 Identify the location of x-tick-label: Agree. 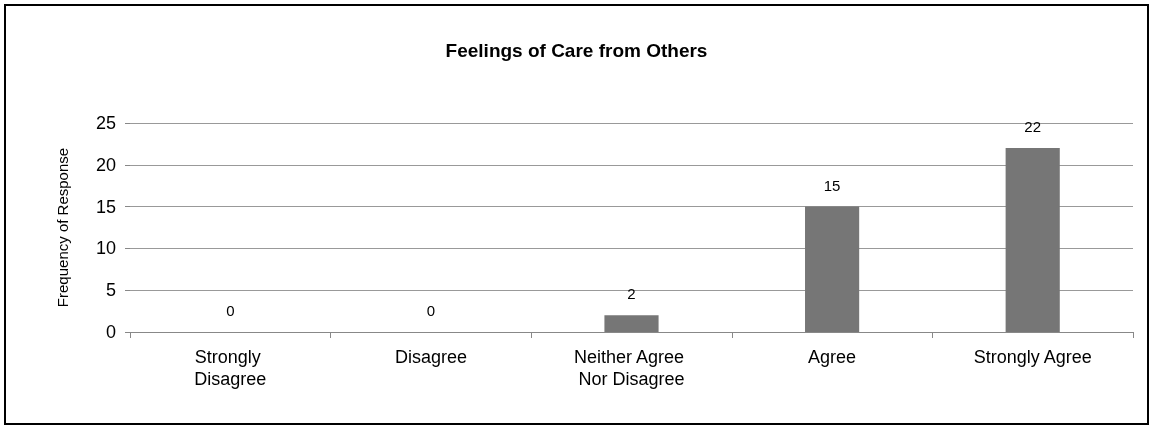
(832, 357).